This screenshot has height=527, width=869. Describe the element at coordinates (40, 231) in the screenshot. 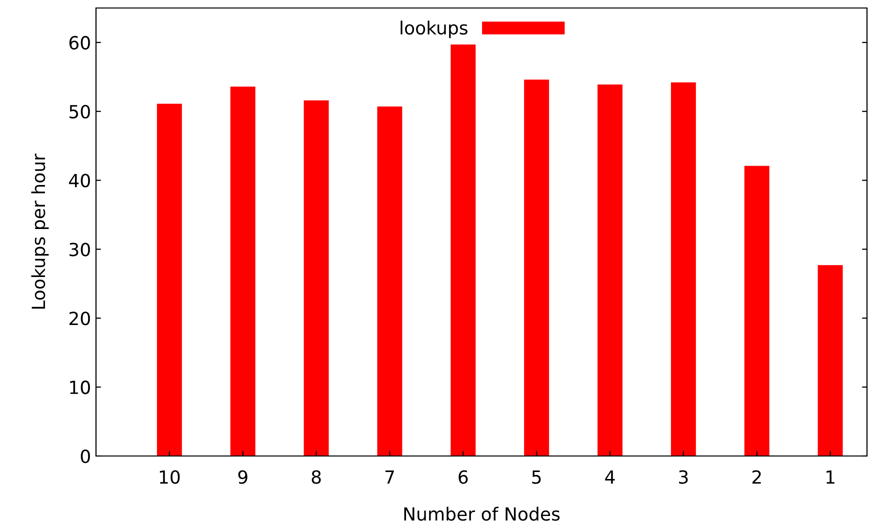

I see `y-axis-title: Lookups per hour` at that location.